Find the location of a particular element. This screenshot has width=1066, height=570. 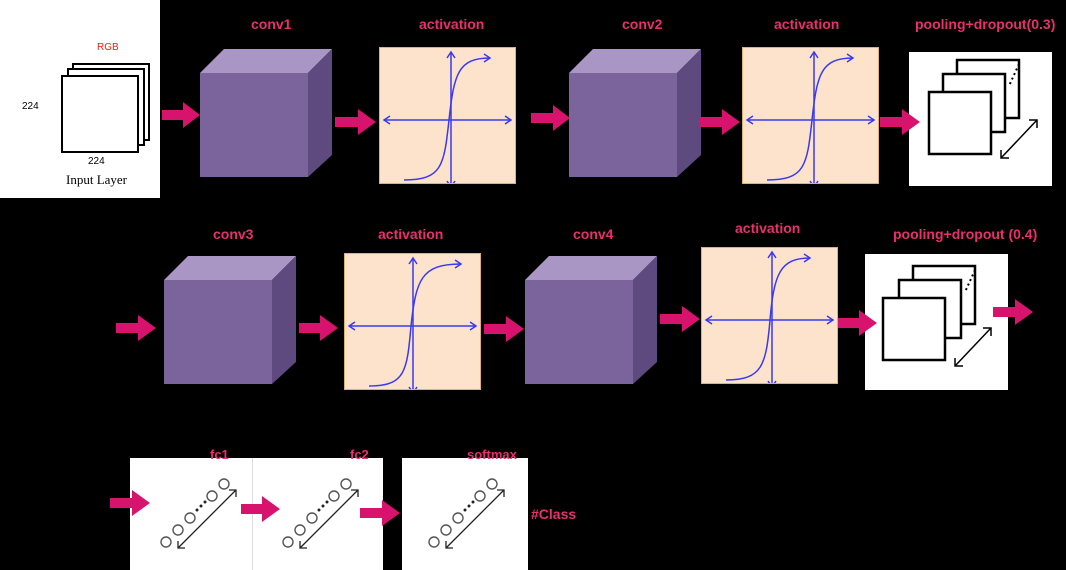

conv3-label: conv3 is located at coordinates (233, 234).